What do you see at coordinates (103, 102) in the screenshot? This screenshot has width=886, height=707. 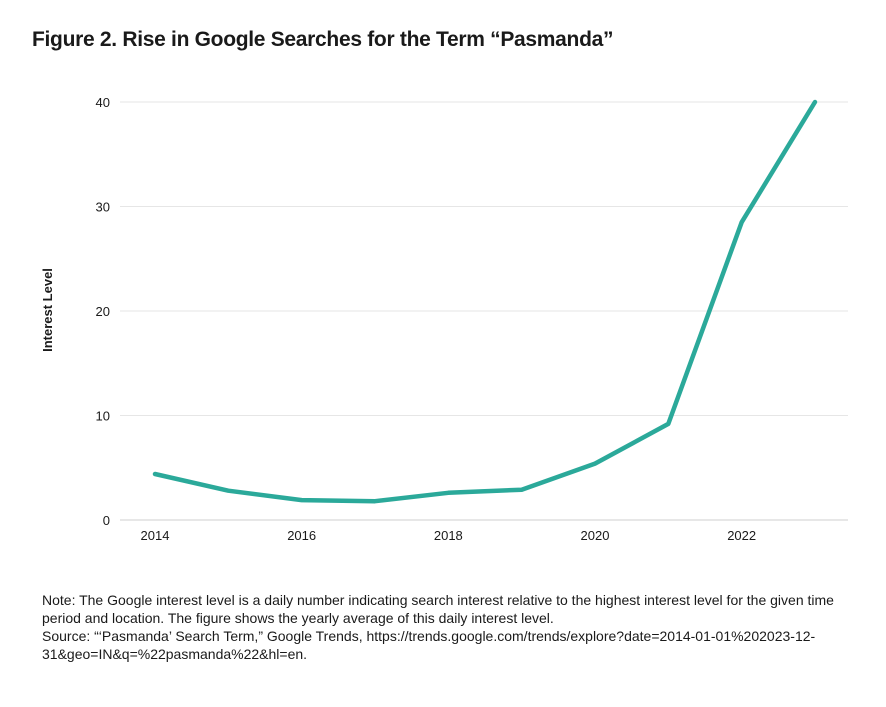 I see `y-tick-label: 40` at bounding box center [103, 102].